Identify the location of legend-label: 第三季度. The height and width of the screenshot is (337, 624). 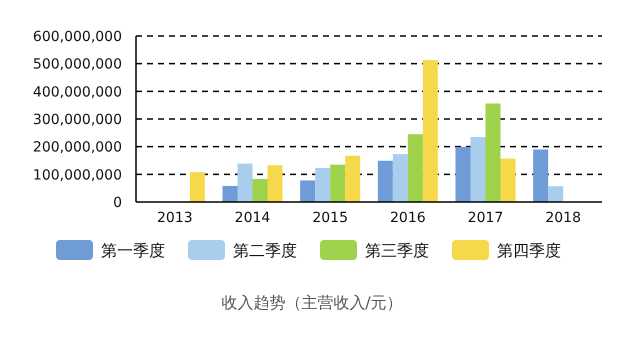
(397, 250).